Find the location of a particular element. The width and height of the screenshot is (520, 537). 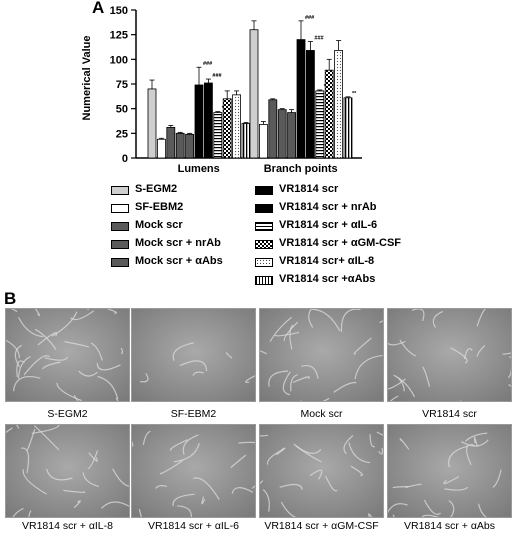

y-tick-label: 125 is located at coordinates (119, 36).